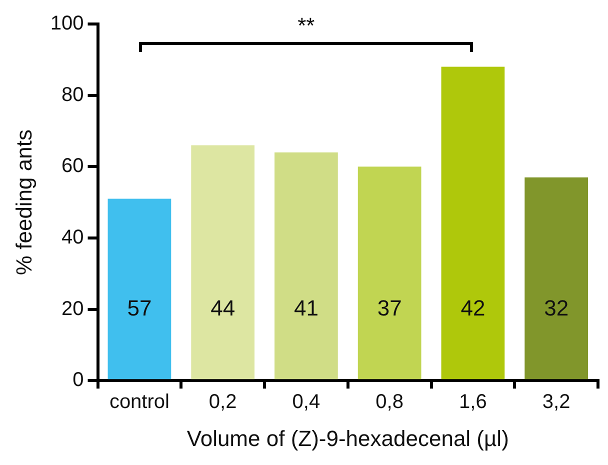 The width and height of the screenshot is (608, 465). Describe the element at coordinates (473, 402) in the screenshot. I see `x-tick-label: 1,6` at that location.